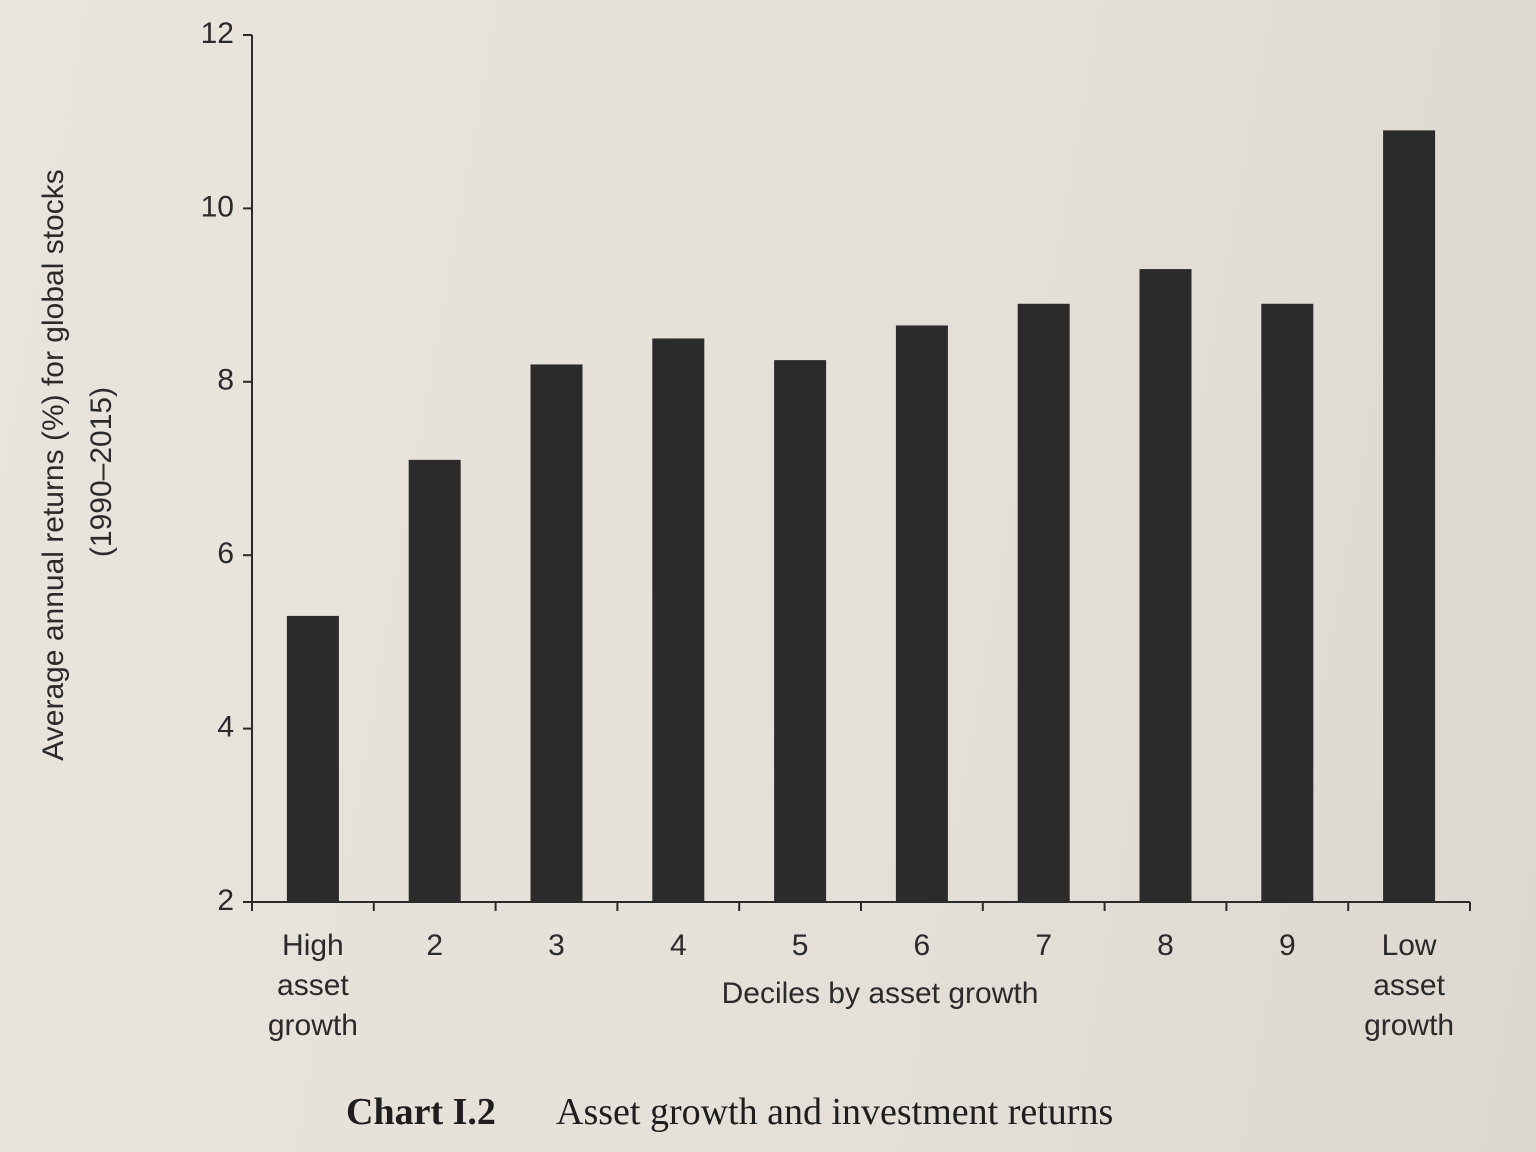 The height and width of the screenshot is (1152, 1536). I want to click on y-tick-label: 8, so click(225, 380).